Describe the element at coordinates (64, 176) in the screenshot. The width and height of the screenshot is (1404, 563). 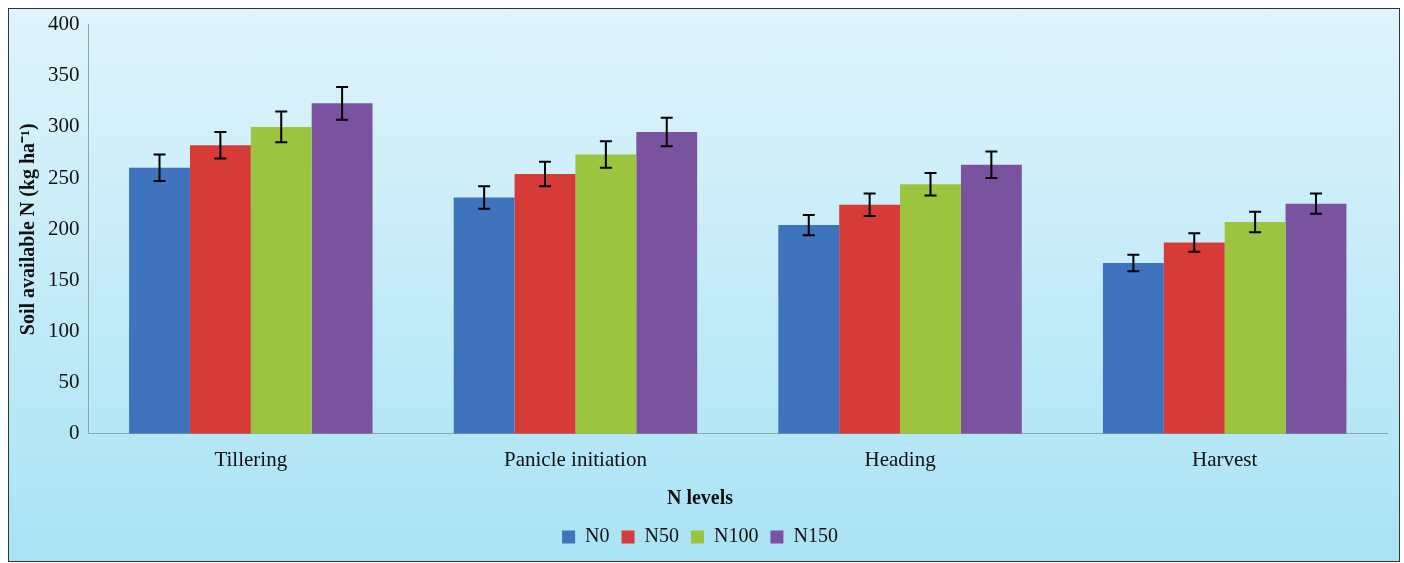
I see `y-tick-label: 250` at that location.